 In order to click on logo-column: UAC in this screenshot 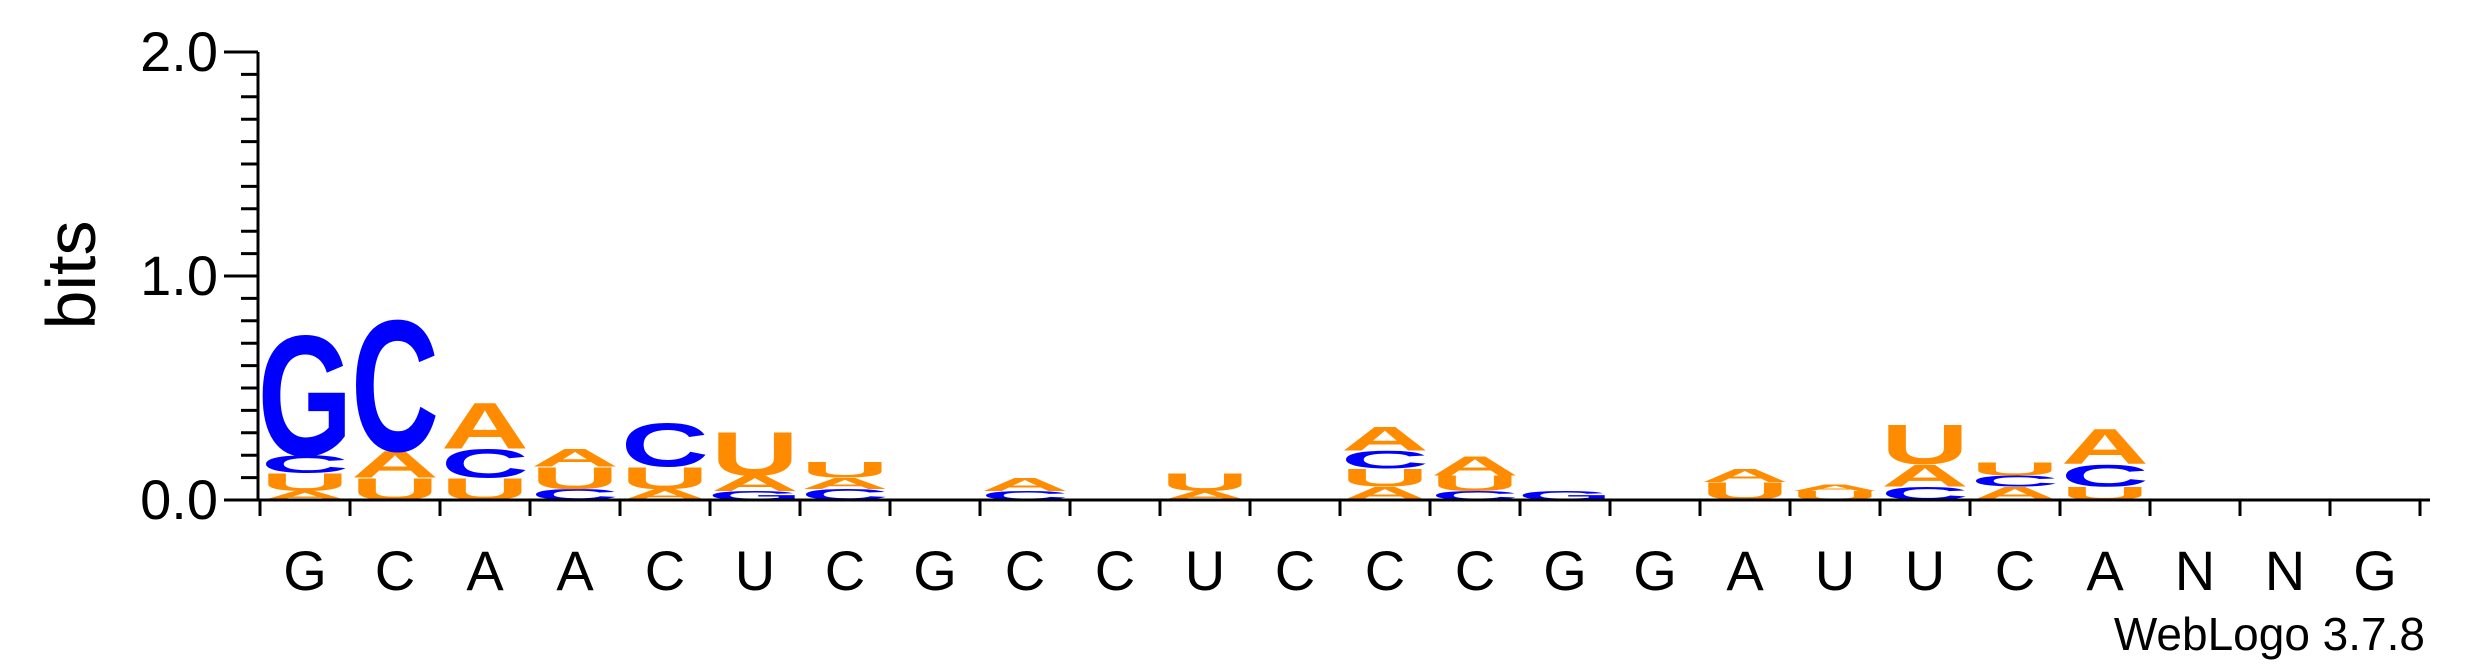, I will do `click(395, 394)`.